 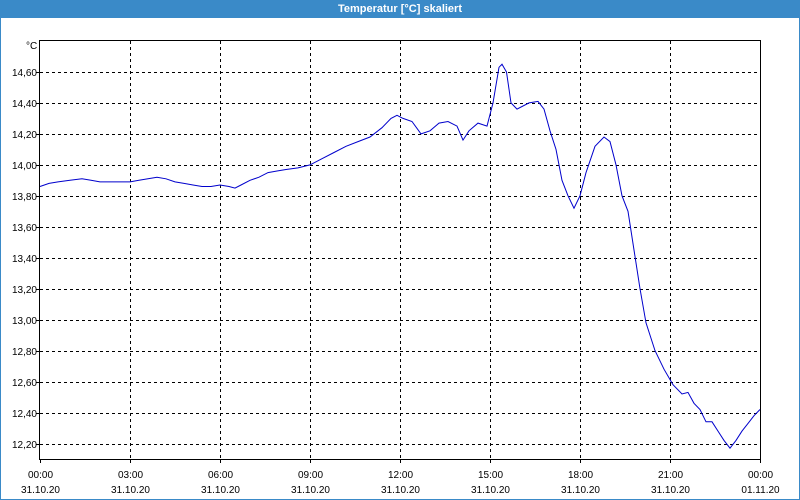 I want to click on y-axis-unit-label: °C, so click(x=31, y=46).